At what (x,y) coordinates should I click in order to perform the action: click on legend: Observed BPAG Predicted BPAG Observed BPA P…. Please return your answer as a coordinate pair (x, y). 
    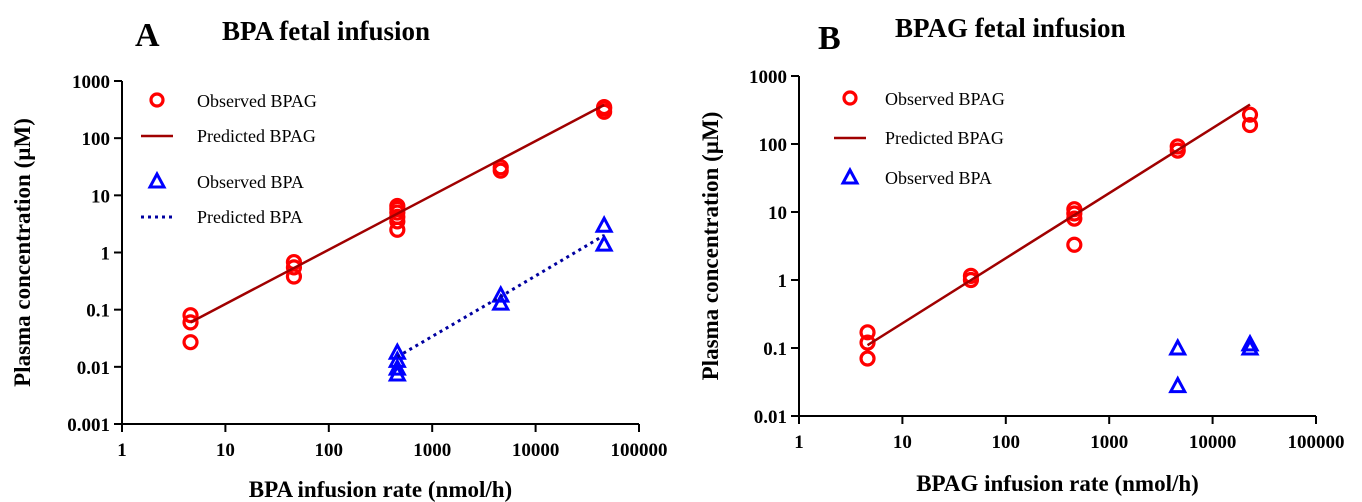
    Looking at the image, I should click on (229, 159).